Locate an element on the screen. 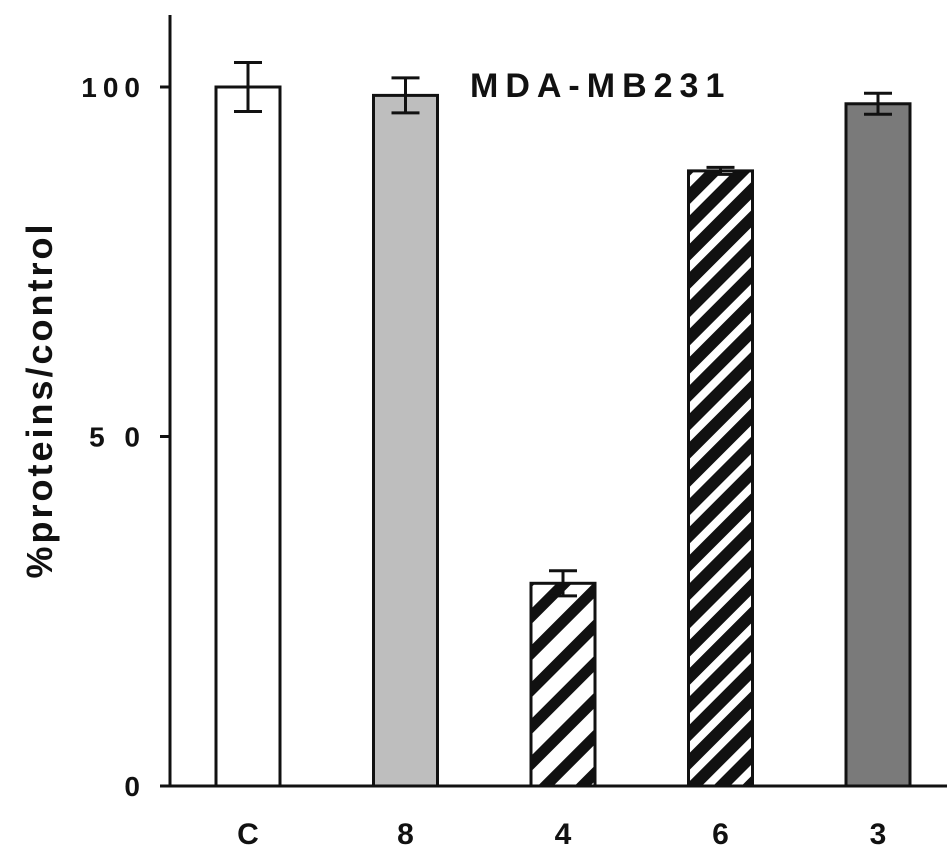 This screenshot has width=947, height=846. error-bar-C is located at coordinates (248, 87).